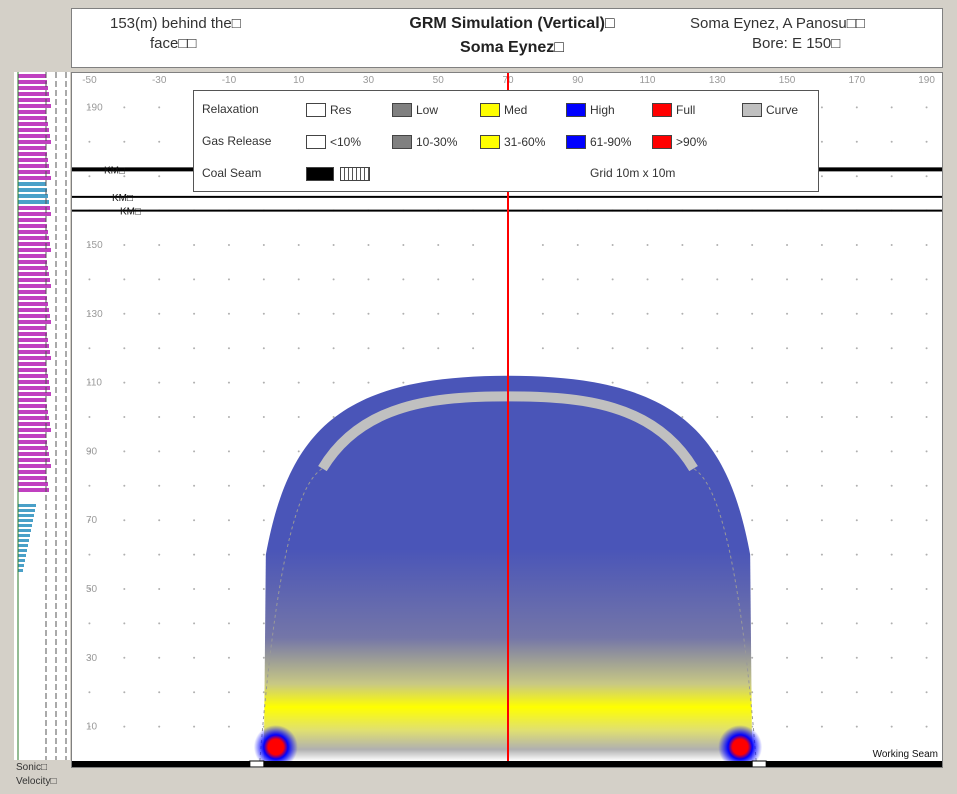  Describe the element at coordinates (94, 245) in the screenshot. I see `y-tick-label: 150` at that location.